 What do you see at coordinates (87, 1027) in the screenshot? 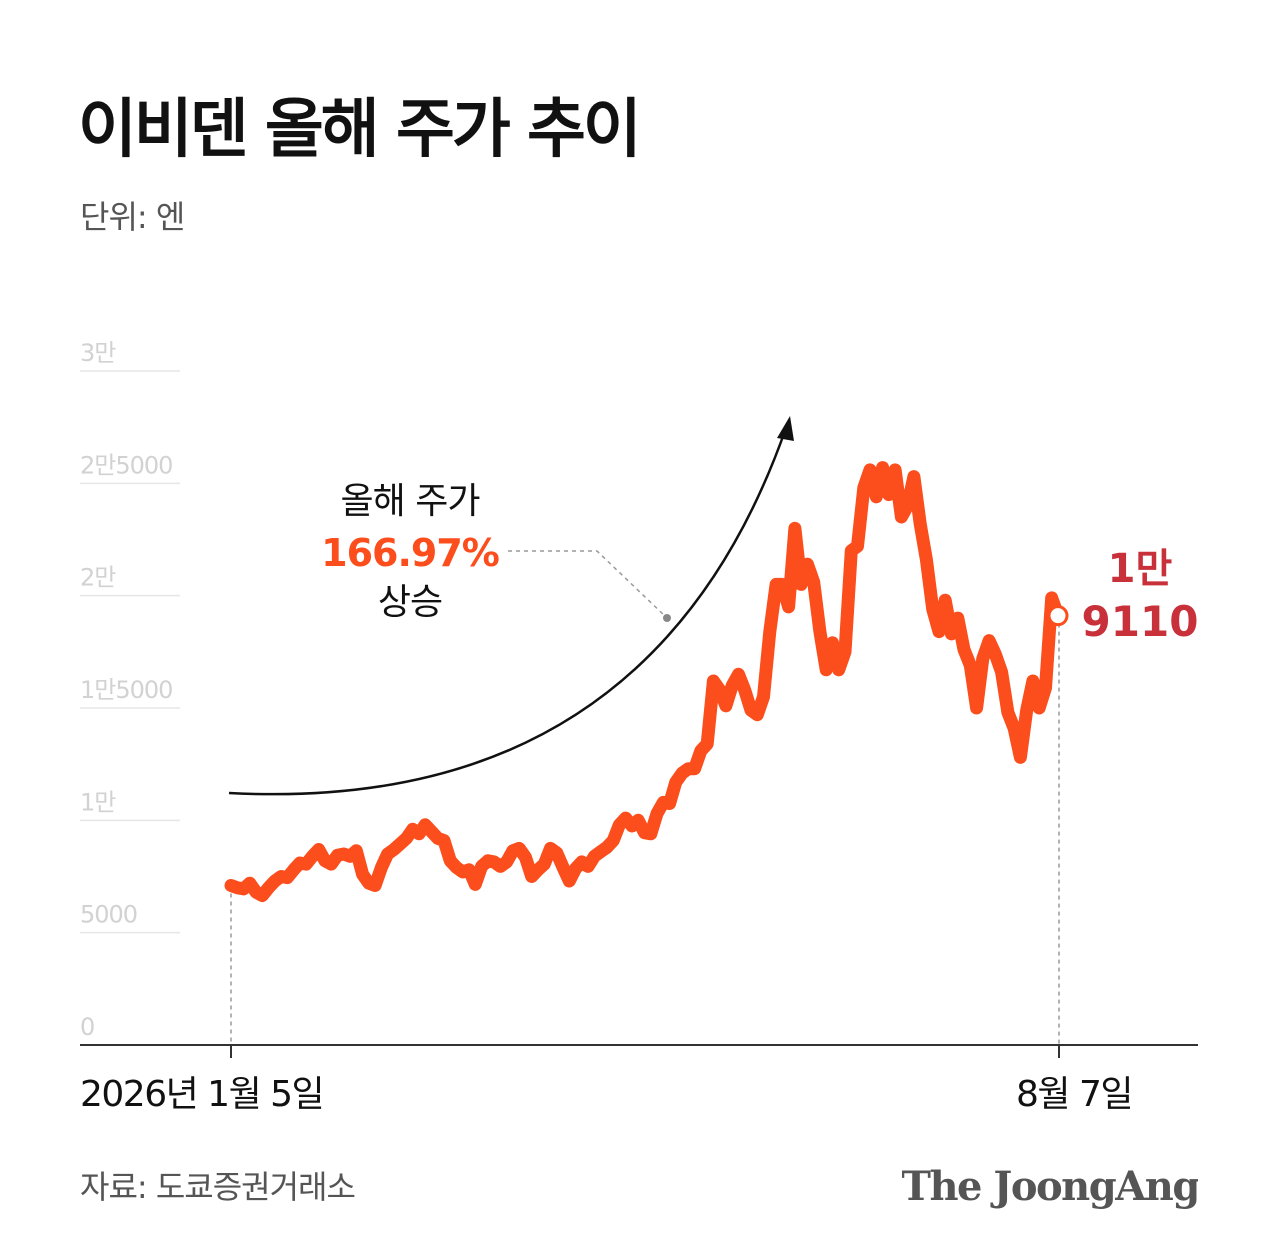
I see `y-tick-label: 0` at bounding box center [87, 1027].